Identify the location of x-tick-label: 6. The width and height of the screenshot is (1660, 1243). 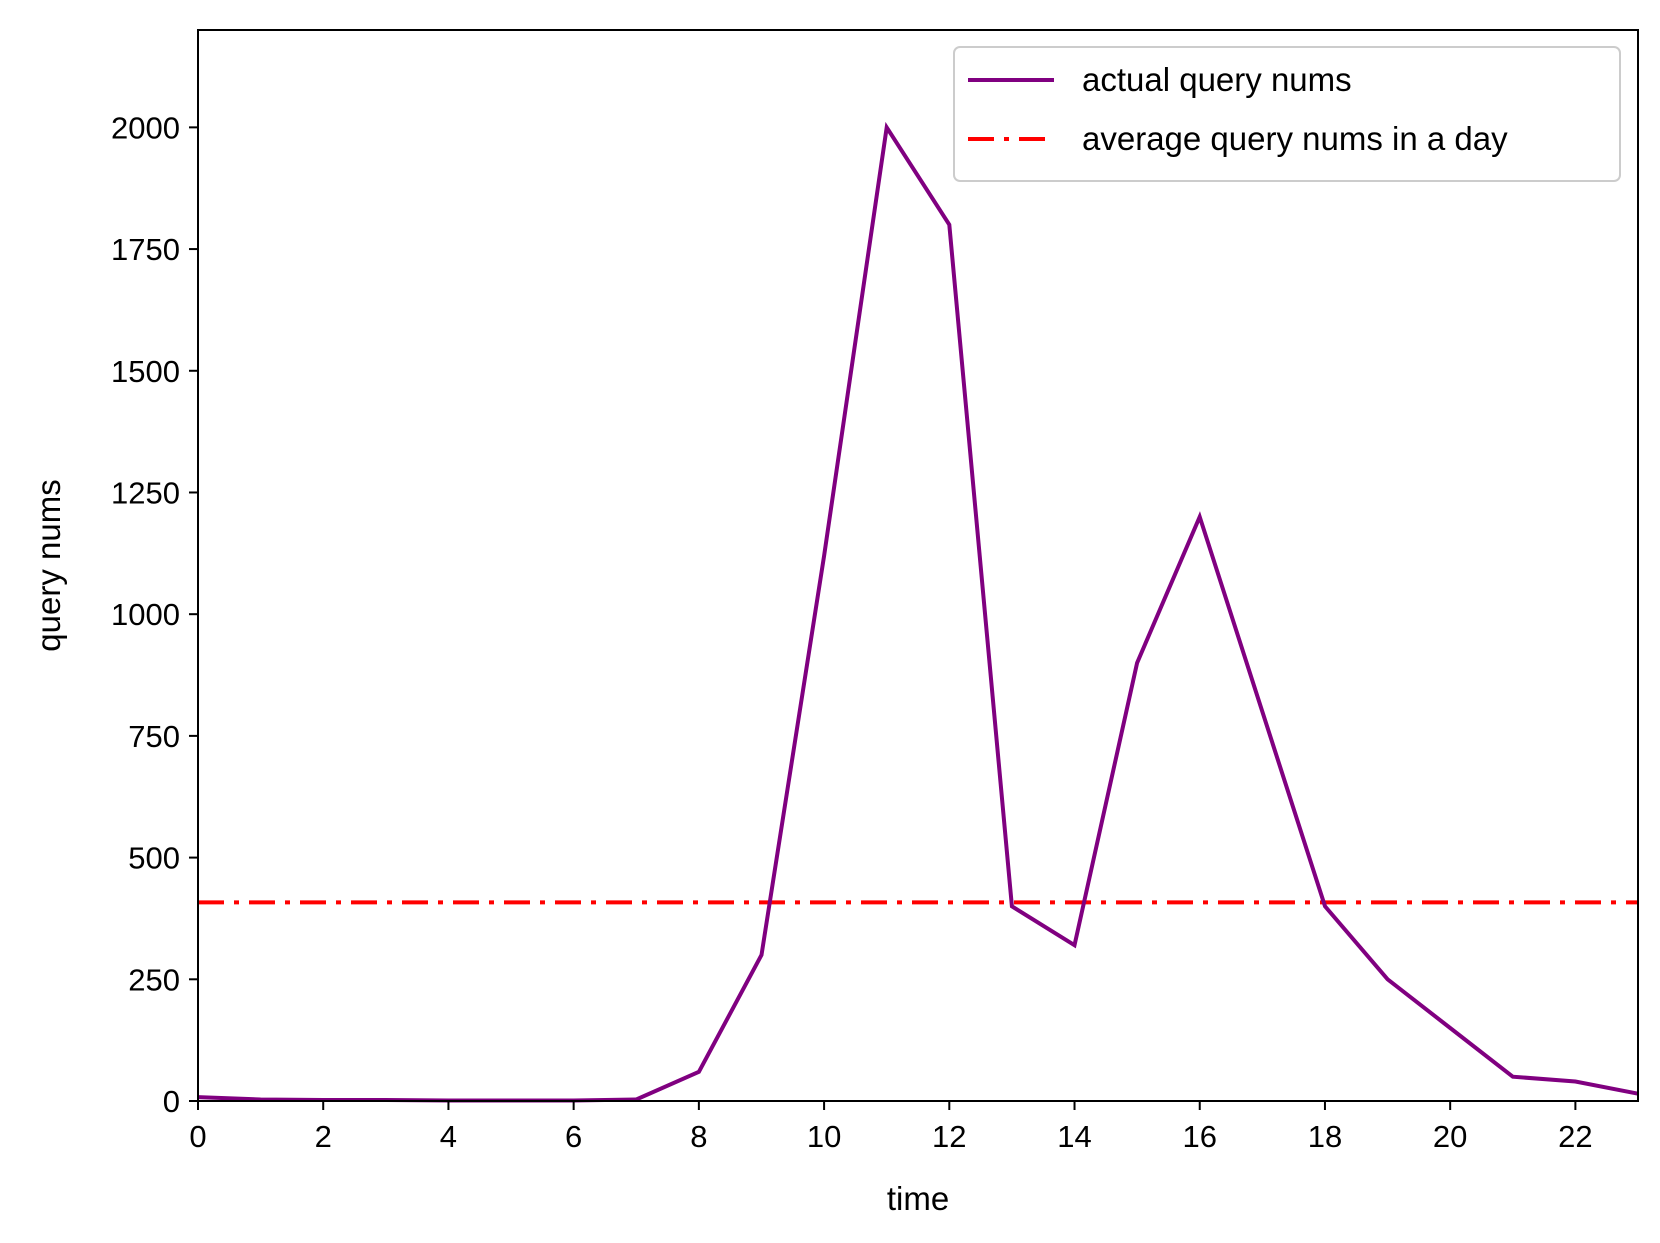
(573, 1136).